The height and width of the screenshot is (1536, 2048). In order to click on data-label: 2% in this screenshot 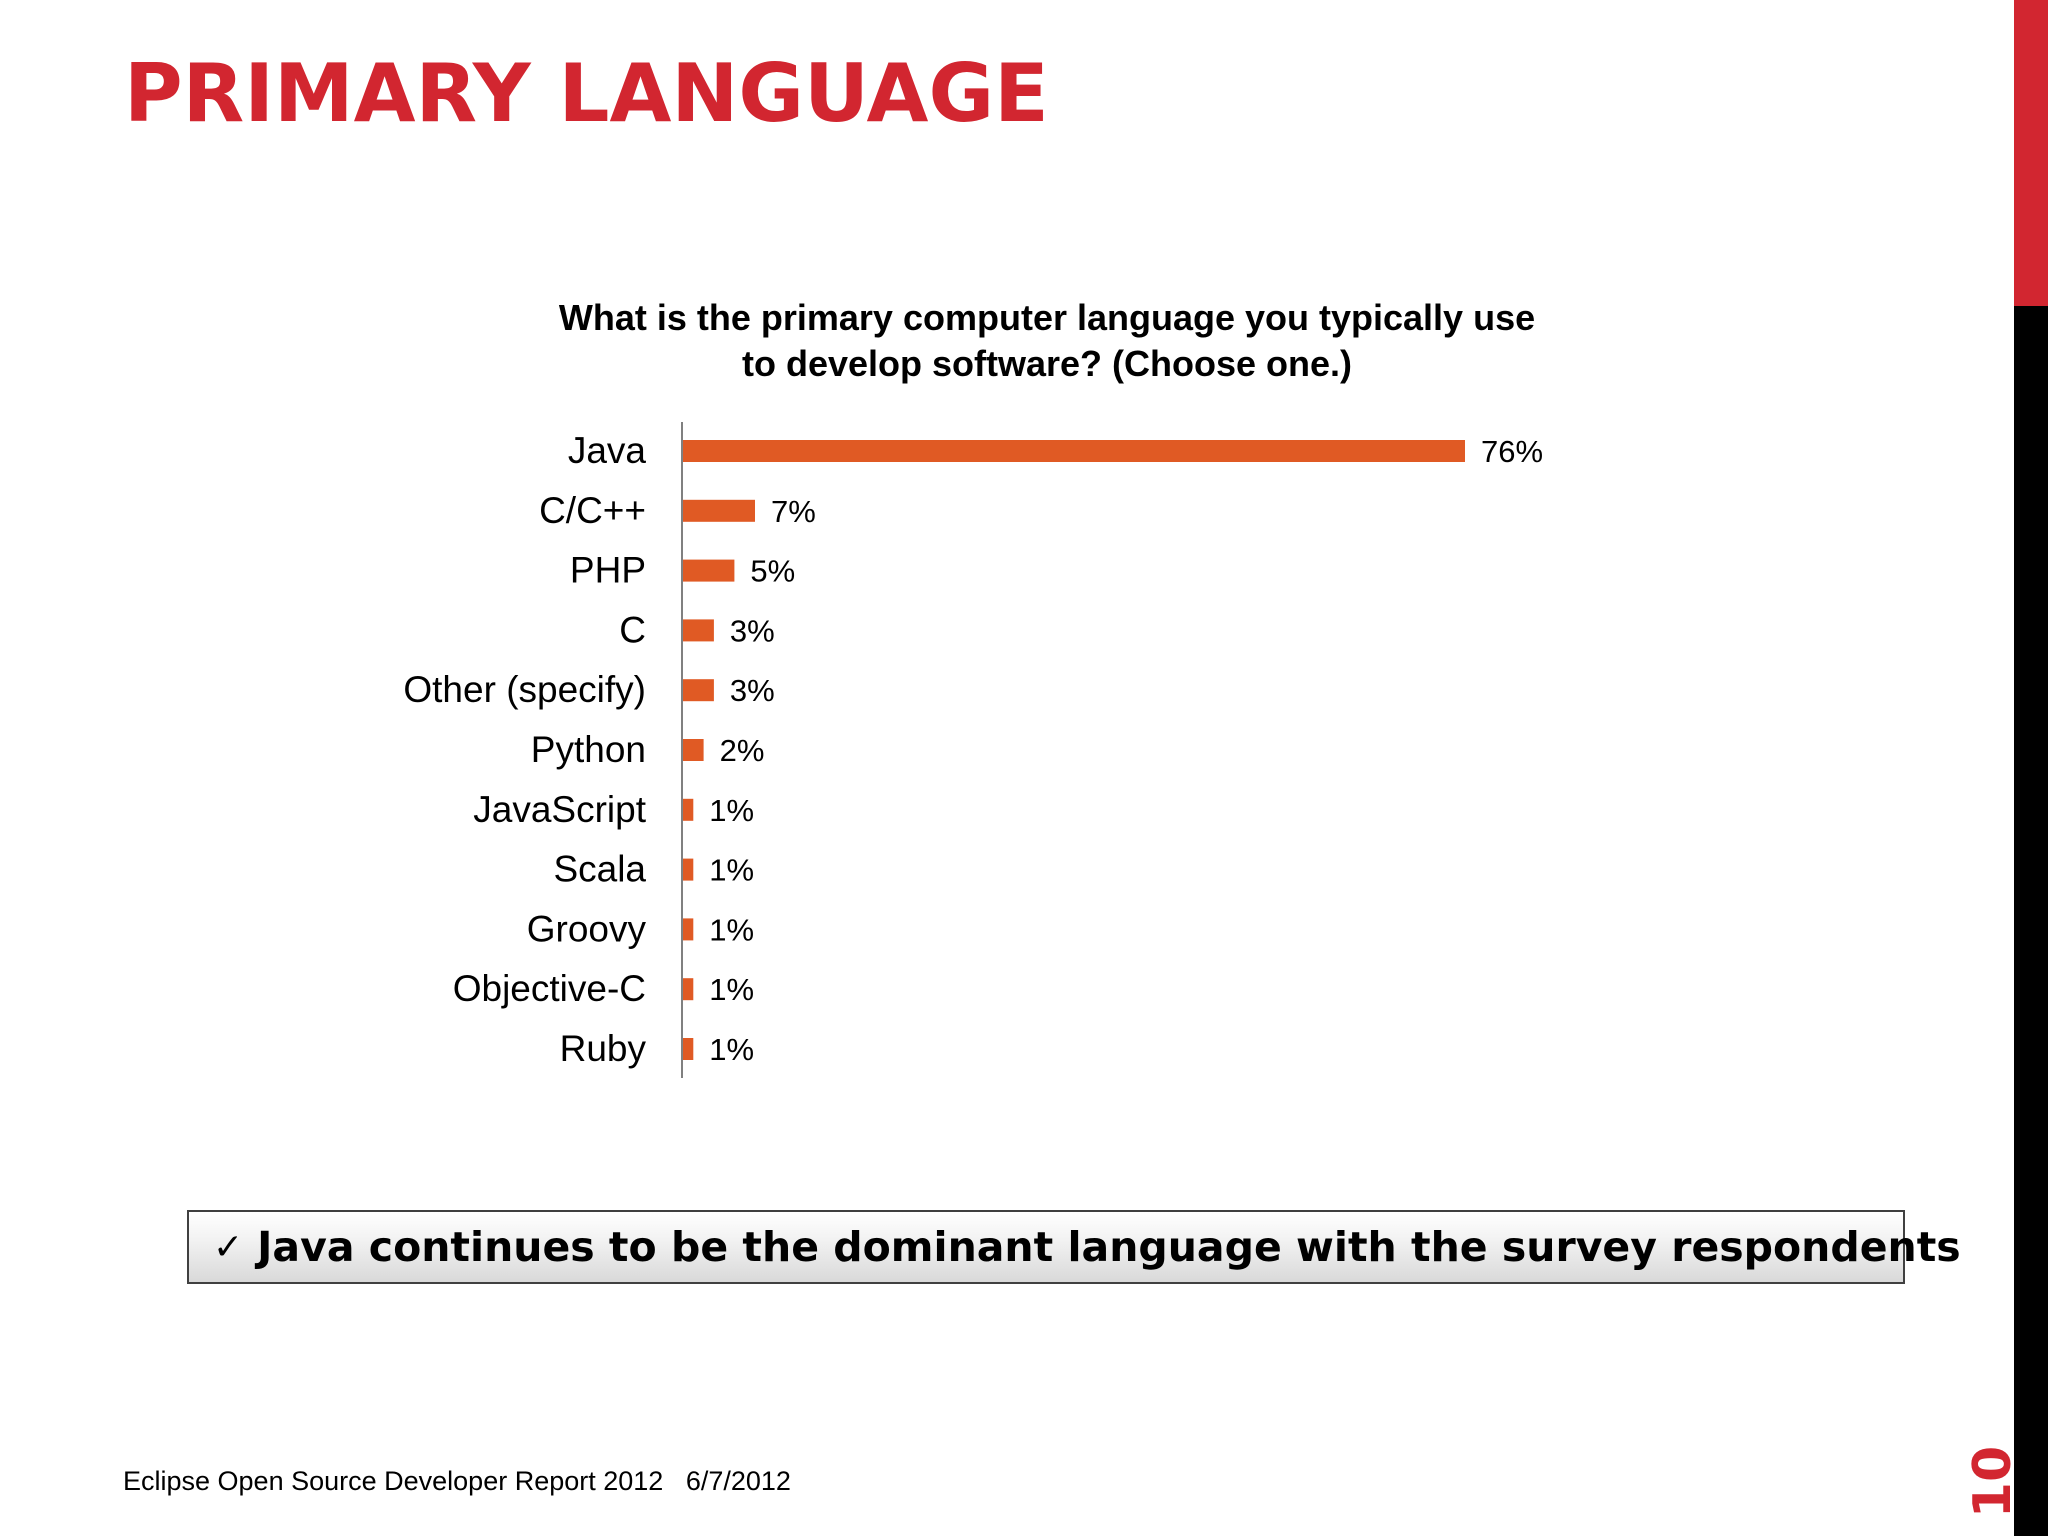, I will do `click(742, 750)`.